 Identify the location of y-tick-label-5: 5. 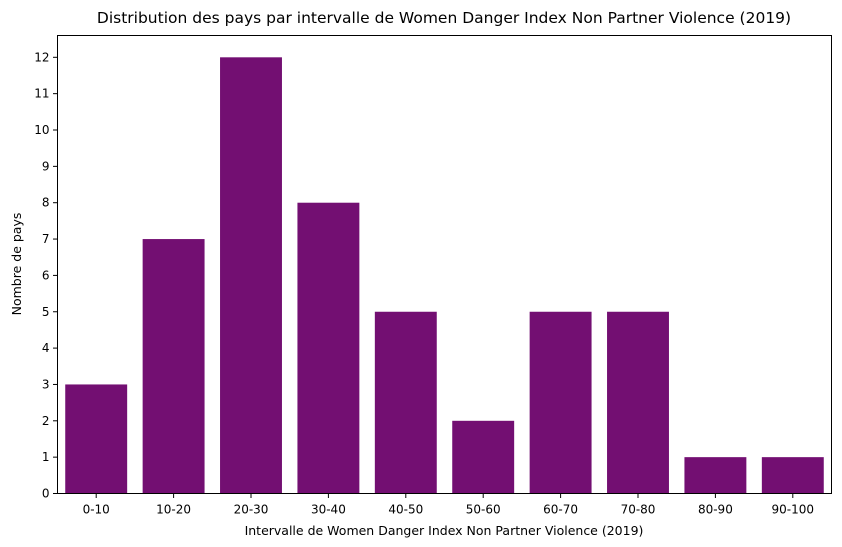
(46, 312).